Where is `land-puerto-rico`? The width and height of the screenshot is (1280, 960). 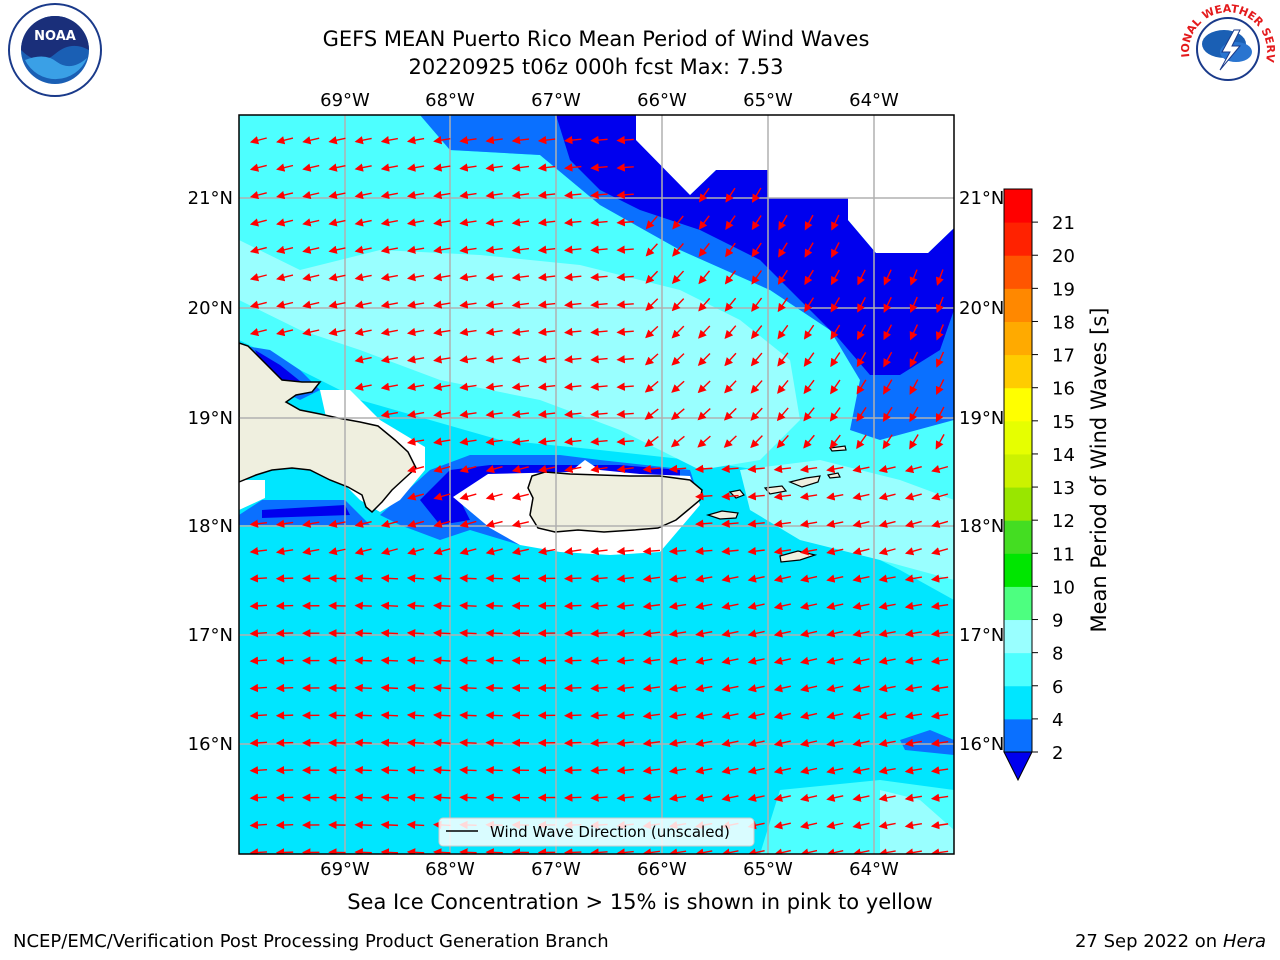
land-puerto-rico is located at coordinates (615, 502).